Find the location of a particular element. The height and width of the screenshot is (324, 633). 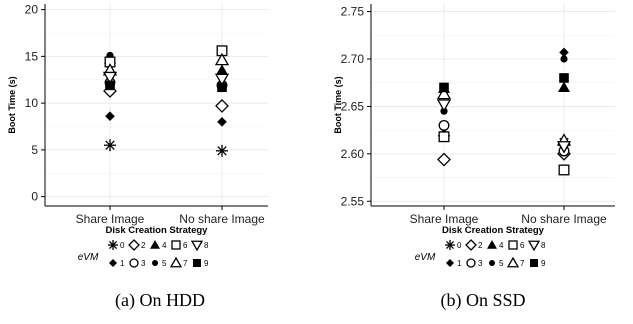

panel-a-legend-label-1: 1 is located at coordinates (122, 263).